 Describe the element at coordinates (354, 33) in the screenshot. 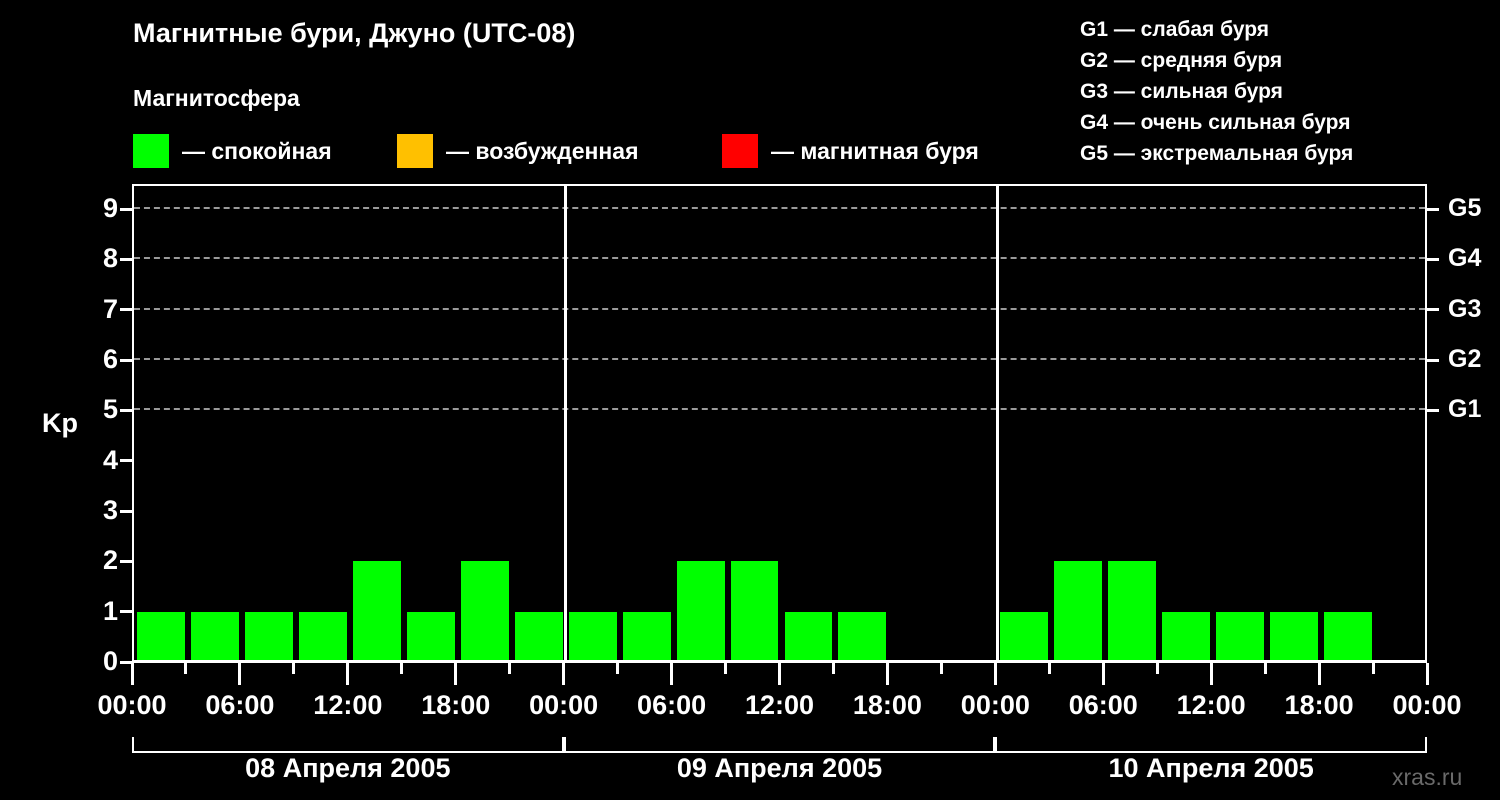

I see `page-title: Магнитные бури, Джуно (UTC-08)` at that location.